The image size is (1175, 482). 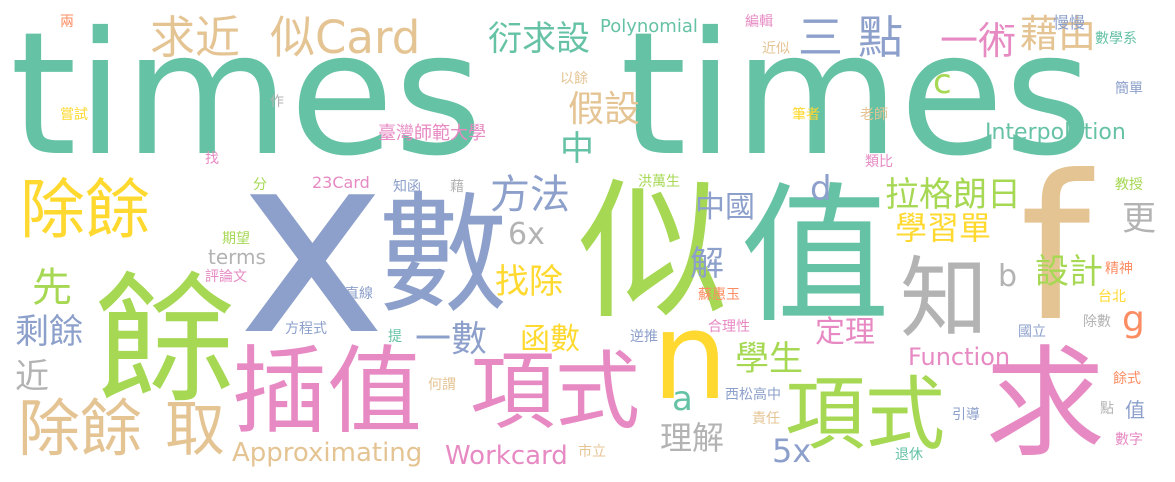 I want to click on word-dian-small: 點, so click(x=1107, y=409).